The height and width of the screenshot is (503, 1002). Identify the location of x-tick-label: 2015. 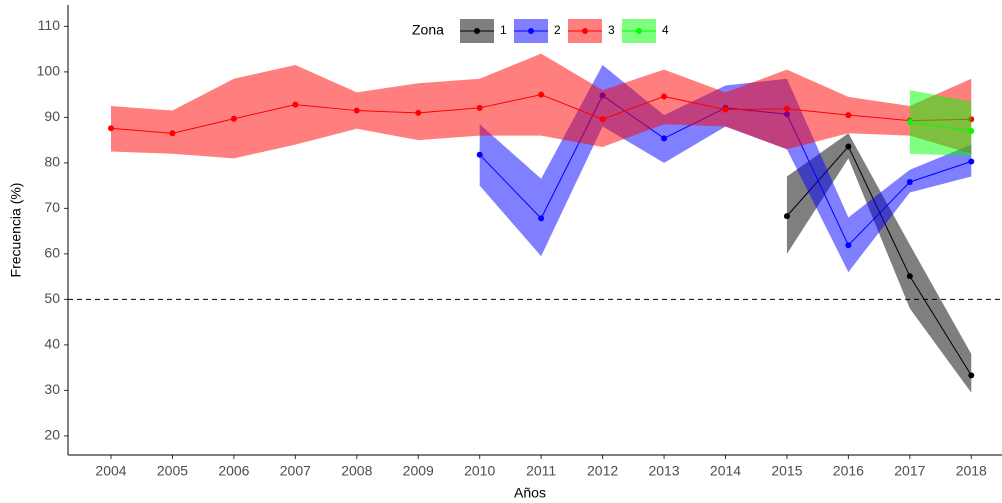
(786, 471).